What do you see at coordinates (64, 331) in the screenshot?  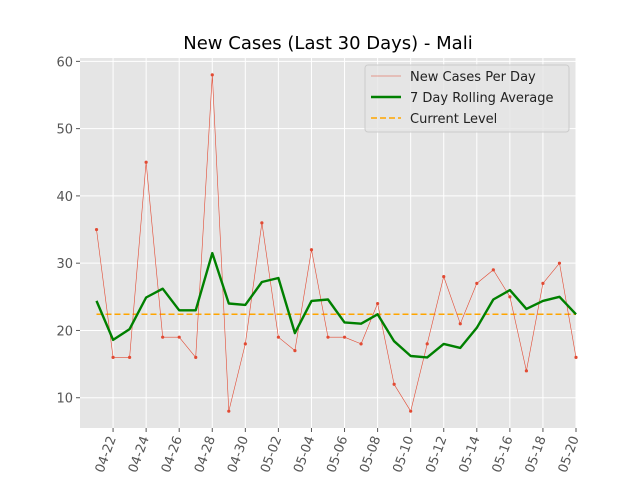 I see `y-tick-label: 20` at bounding box center [64, 331].